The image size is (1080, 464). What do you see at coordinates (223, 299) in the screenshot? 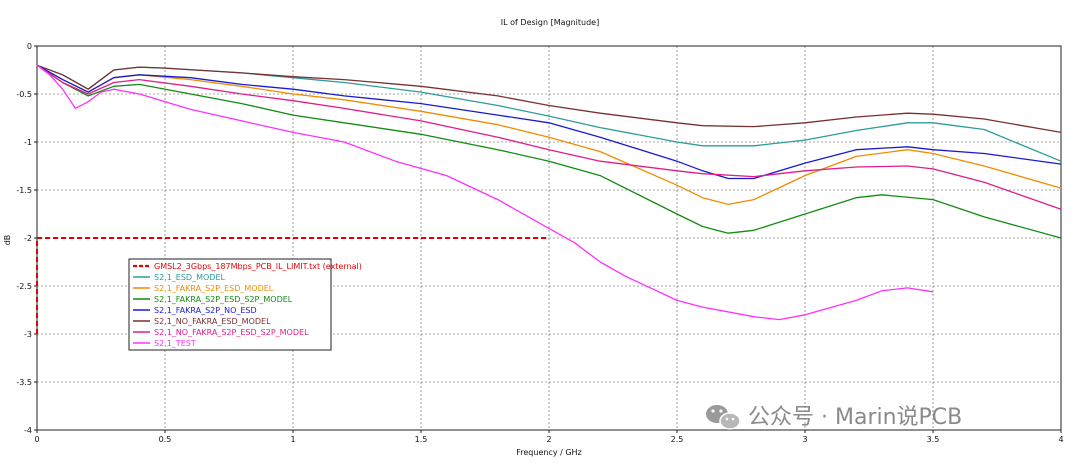
I see `legend-label: S2,1_FAKRA_S2P_ESD_S2P_MODEL` at bounding box center [223, 299].